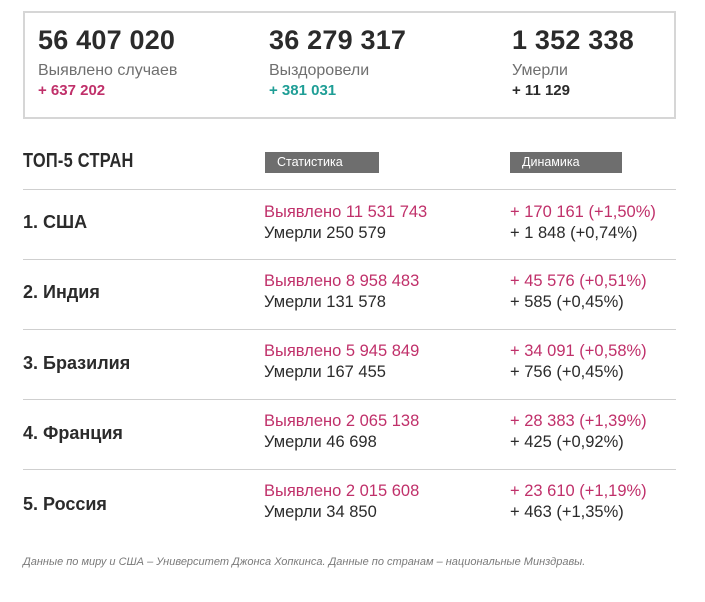 The height and width of the screenshot is (602, 705). I want to click on country-statistics: Выявлено 2 065 138 Умерли 46 698, so click(341, 432).